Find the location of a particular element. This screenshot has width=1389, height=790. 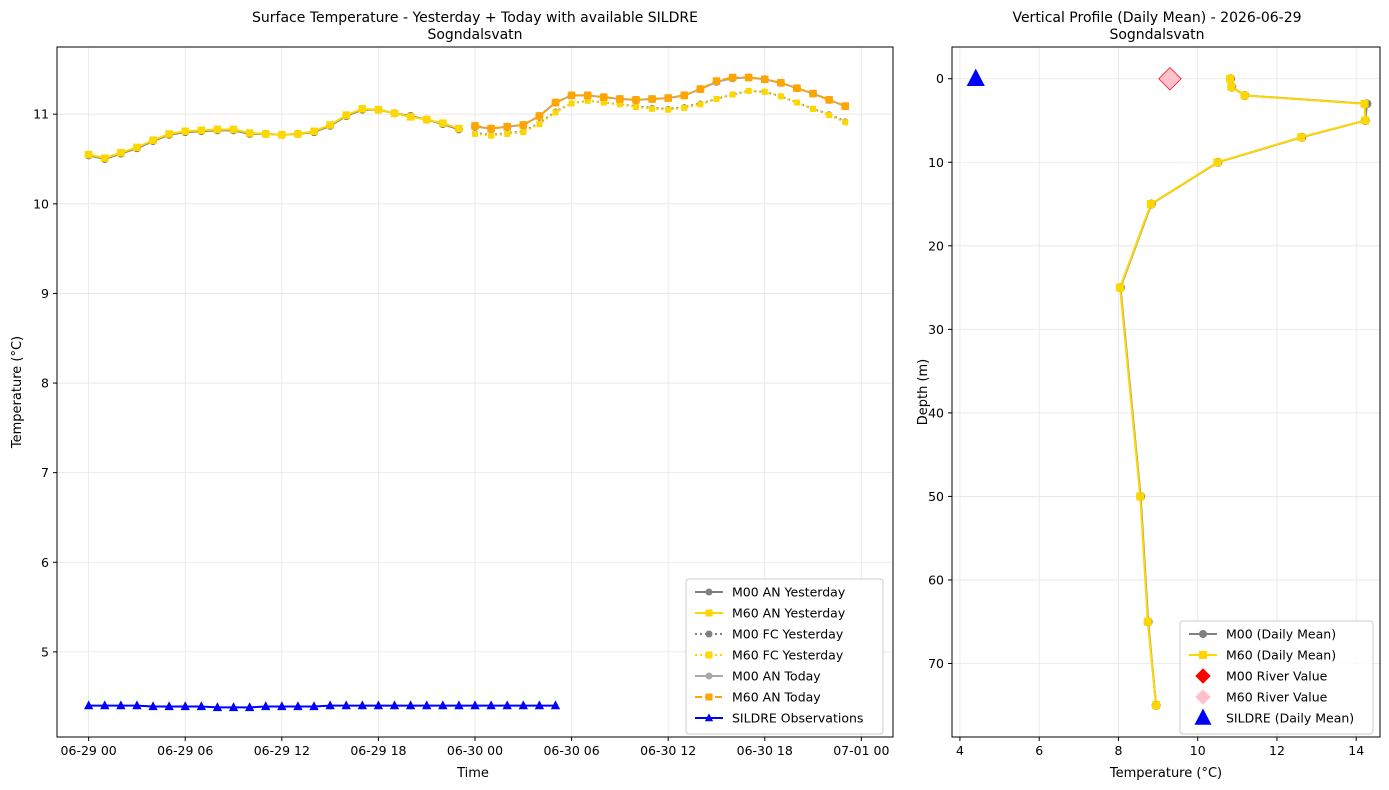

legend-label: SILDRE (Daily Mean) is located at coordinates (1290, 718).